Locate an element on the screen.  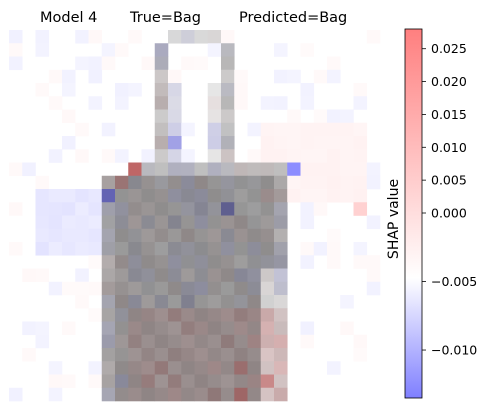
title-predicted-label: Predicted=Bag is located at coordinates (293, 18).